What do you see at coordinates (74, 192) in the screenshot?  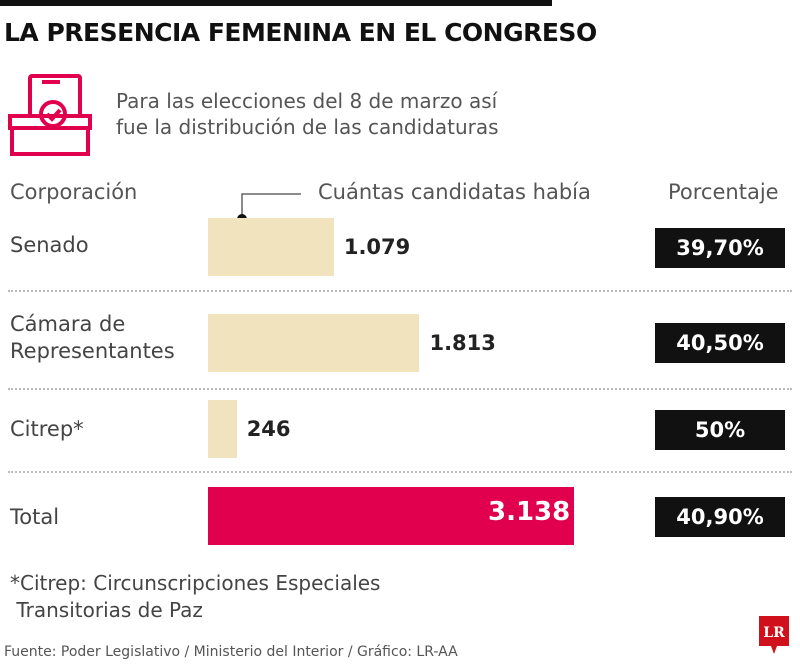 I see `header-corporacion: Corporación` at bounding box center [74, 192].